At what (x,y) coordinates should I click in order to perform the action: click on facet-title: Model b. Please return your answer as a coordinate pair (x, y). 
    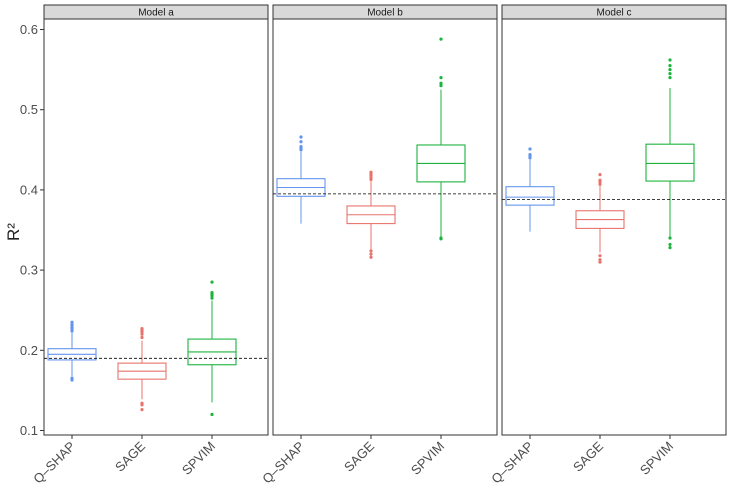
    Looking at the image, I should click on (385, 13).